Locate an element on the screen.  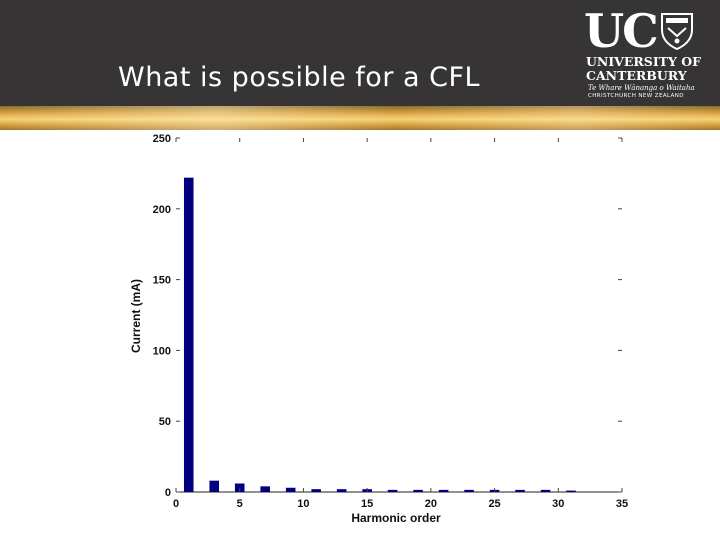
x-tick-label-5: 5 is located at coordinates (240, 504).